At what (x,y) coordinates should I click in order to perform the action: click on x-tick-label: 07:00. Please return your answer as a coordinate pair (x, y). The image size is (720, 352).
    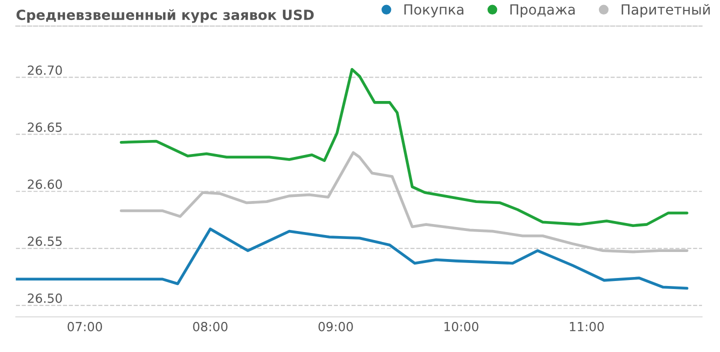
    Looking at the image, I should click on (85, 327).